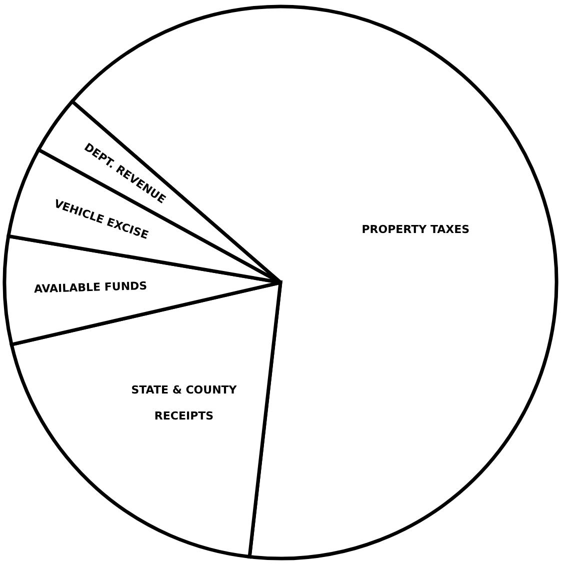 This screenshot has height=565, width=561. I want to click on slice-label: AVAILABLE FUNDS, so click(91, 287).